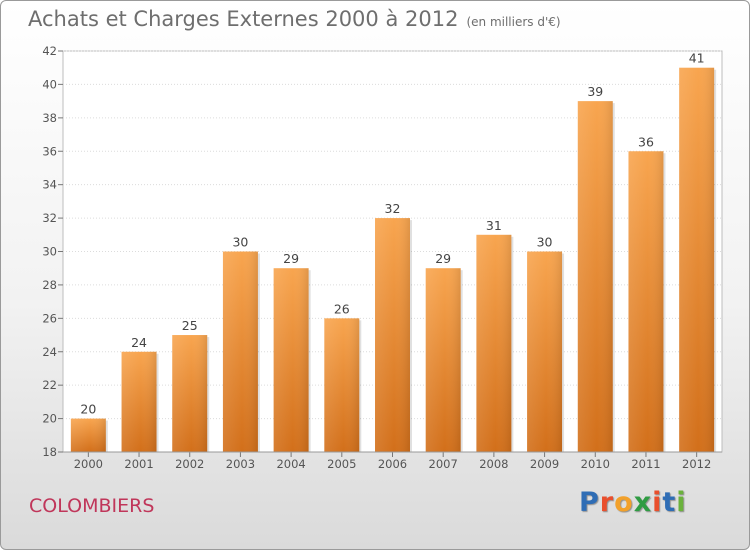  What do you see at coordinates (595, 91) in the screenshot?
I see `bar-value-label: 39` at bounding box center [595, 91].